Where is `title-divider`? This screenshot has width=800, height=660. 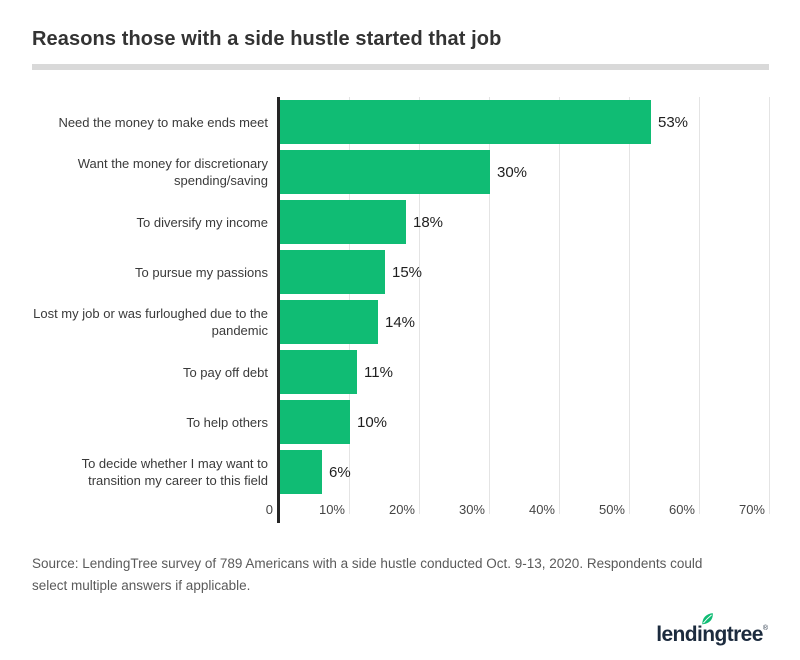 title-divider is located at coordinates (400, 67).